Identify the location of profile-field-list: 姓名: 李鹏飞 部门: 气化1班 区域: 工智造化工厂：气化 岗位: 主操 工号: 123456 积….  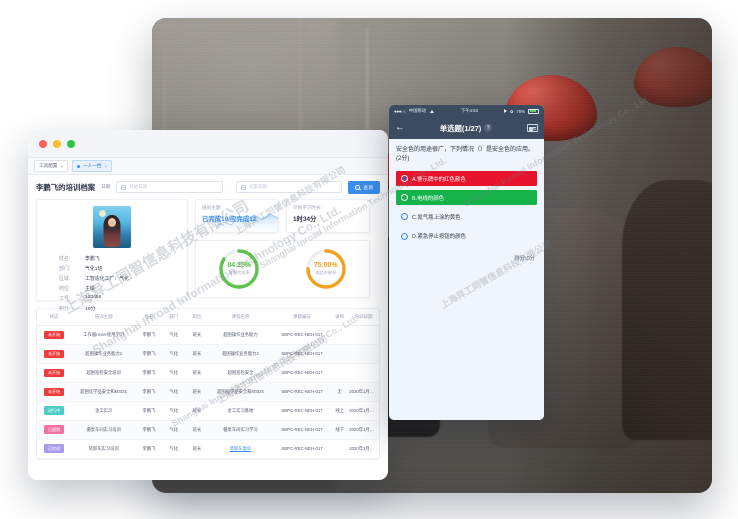
(112, 283).